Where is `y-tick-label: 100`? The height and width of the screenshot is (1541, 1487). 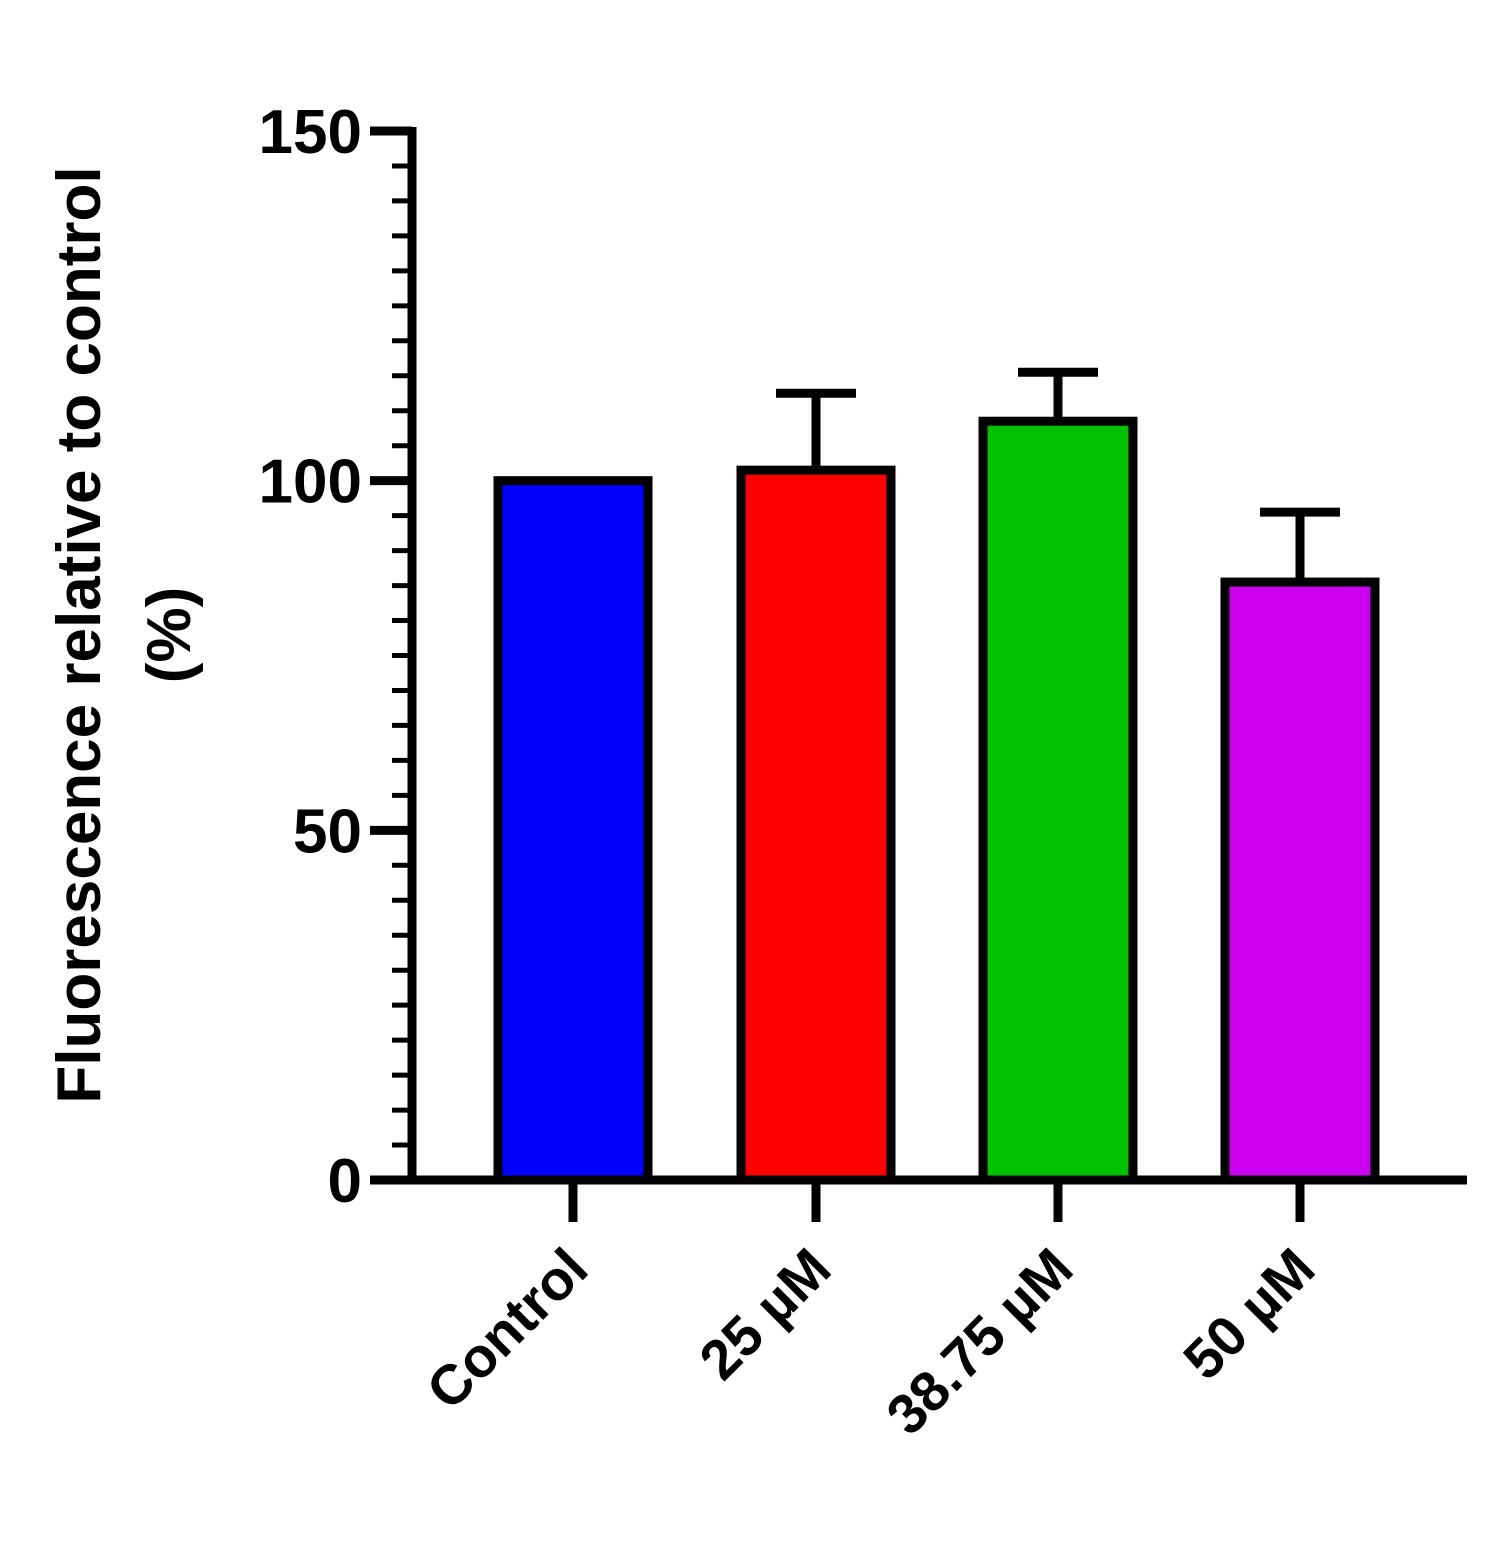 y-tick-label: 100 is located at coordinates (310, 482).